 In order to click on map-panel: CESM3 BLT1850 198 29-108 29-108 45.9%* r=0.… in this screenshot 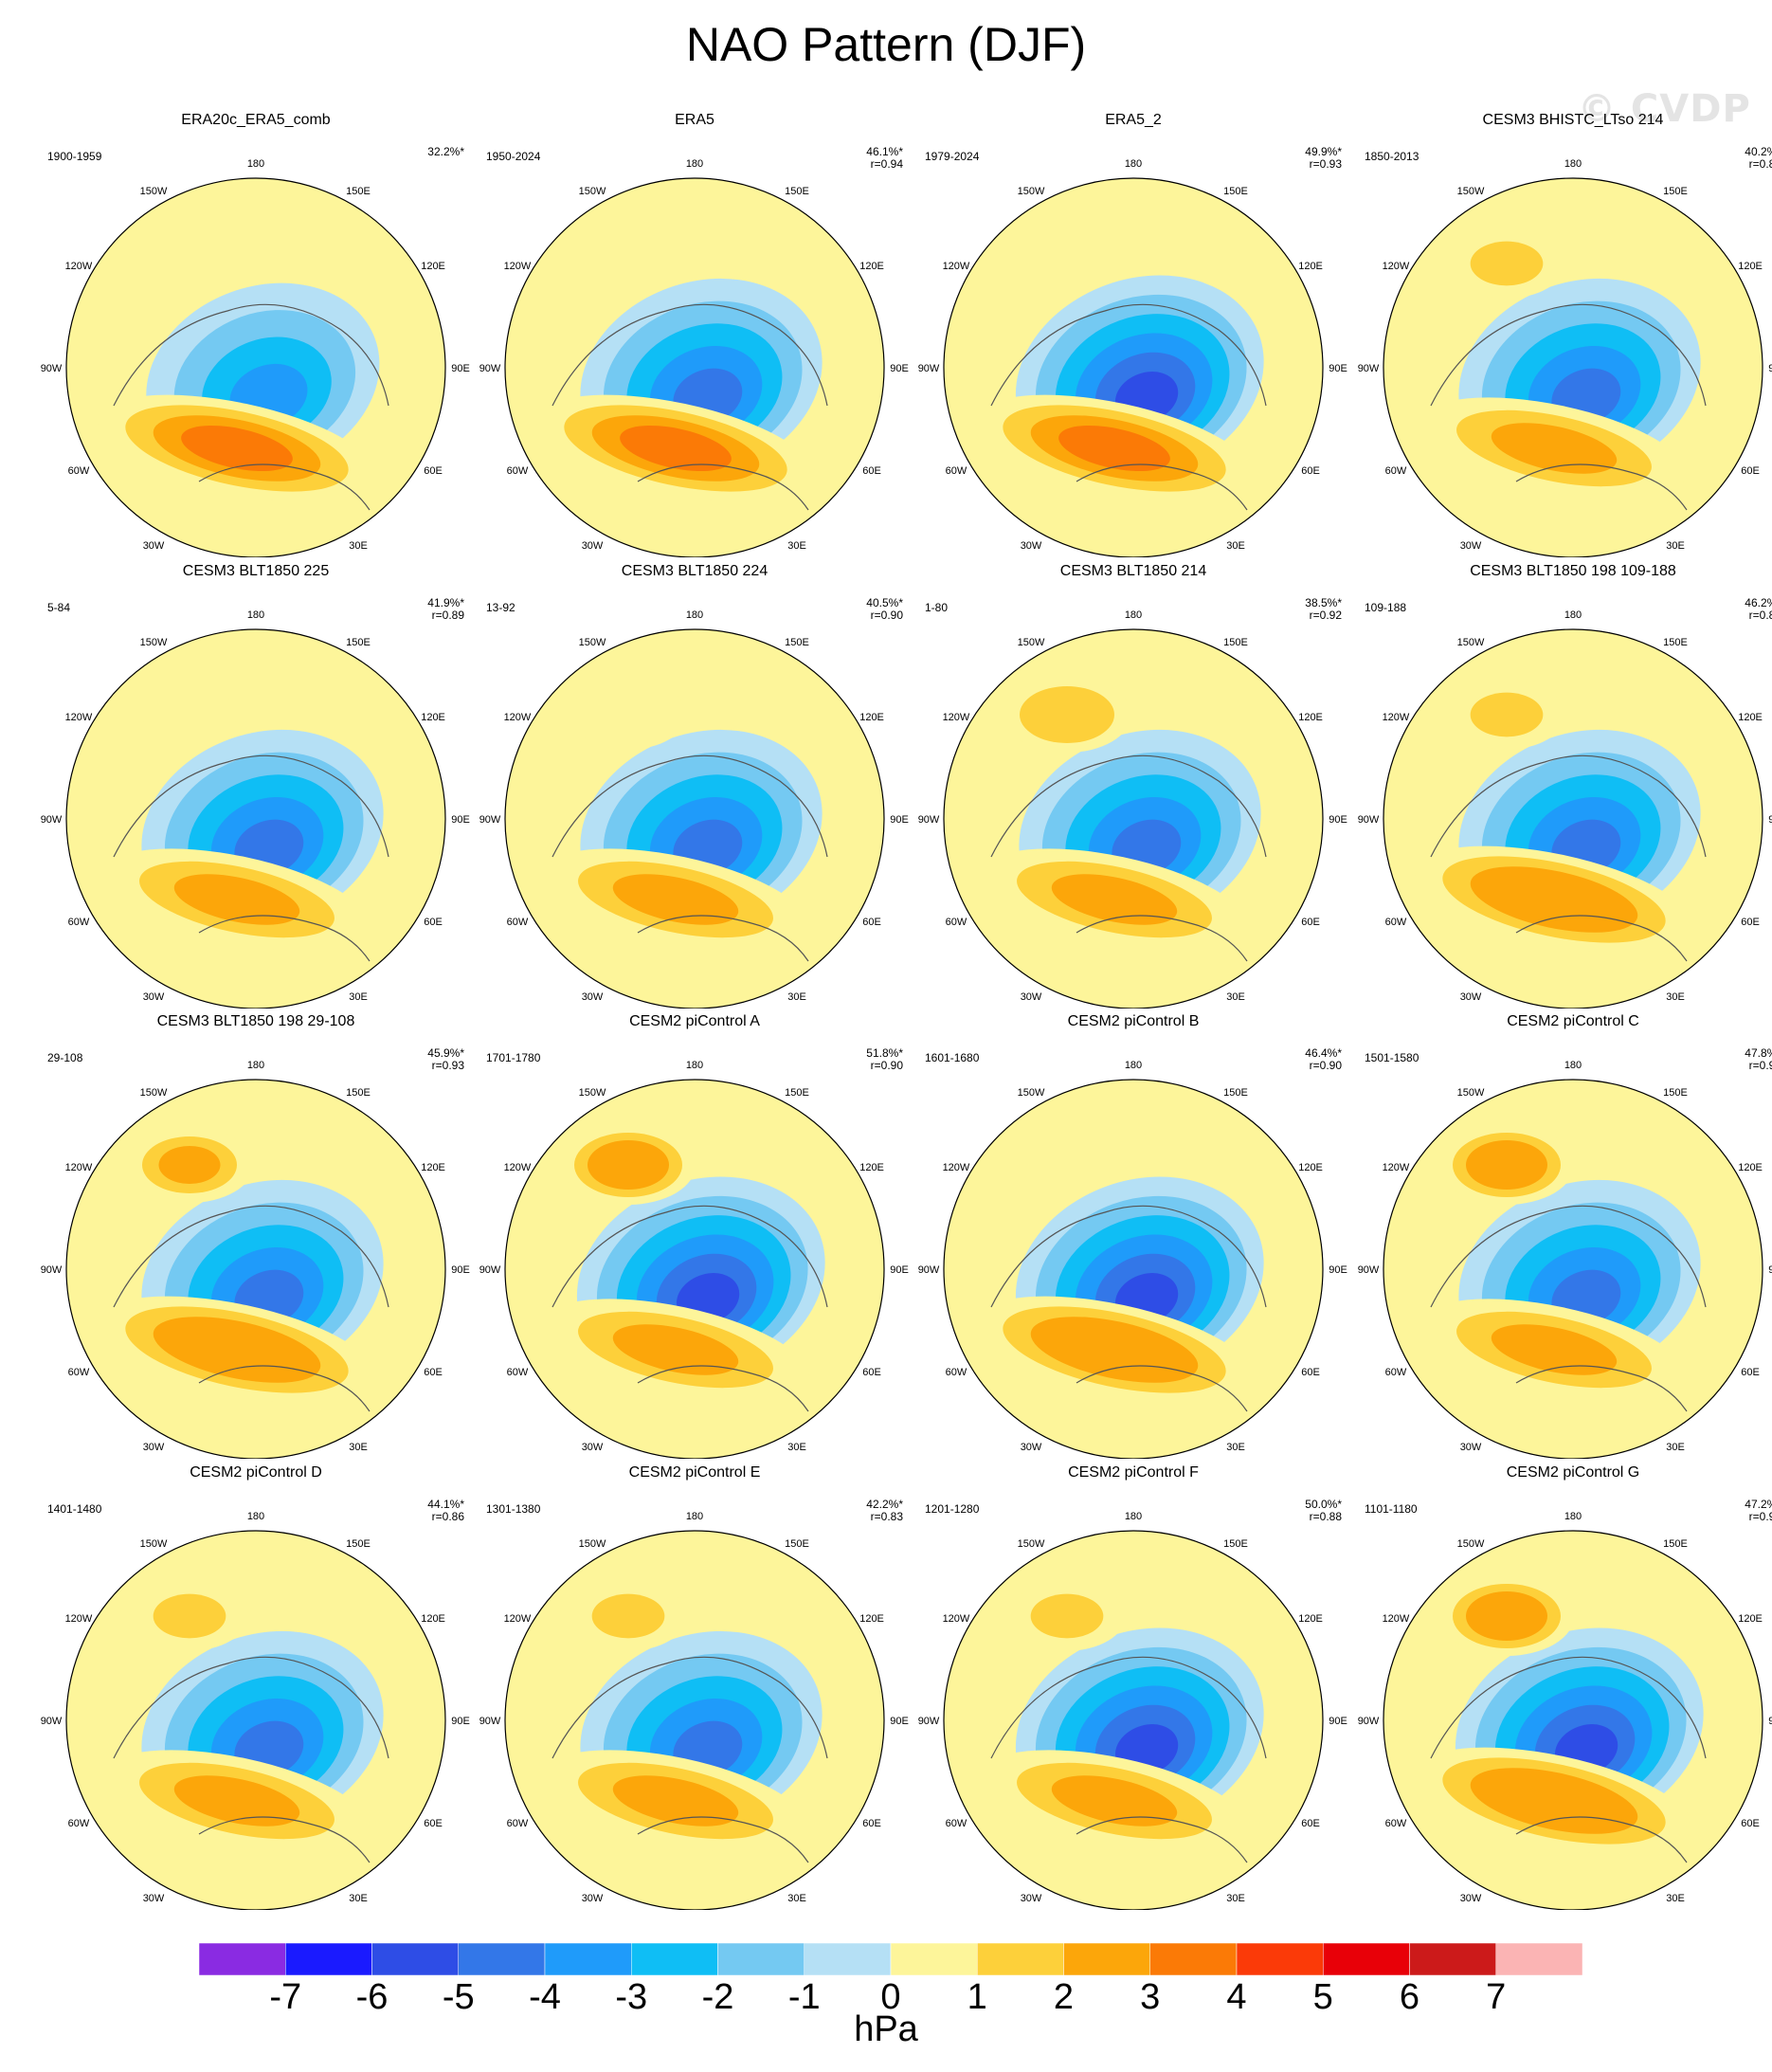, I will do `click(256, 1236)`.